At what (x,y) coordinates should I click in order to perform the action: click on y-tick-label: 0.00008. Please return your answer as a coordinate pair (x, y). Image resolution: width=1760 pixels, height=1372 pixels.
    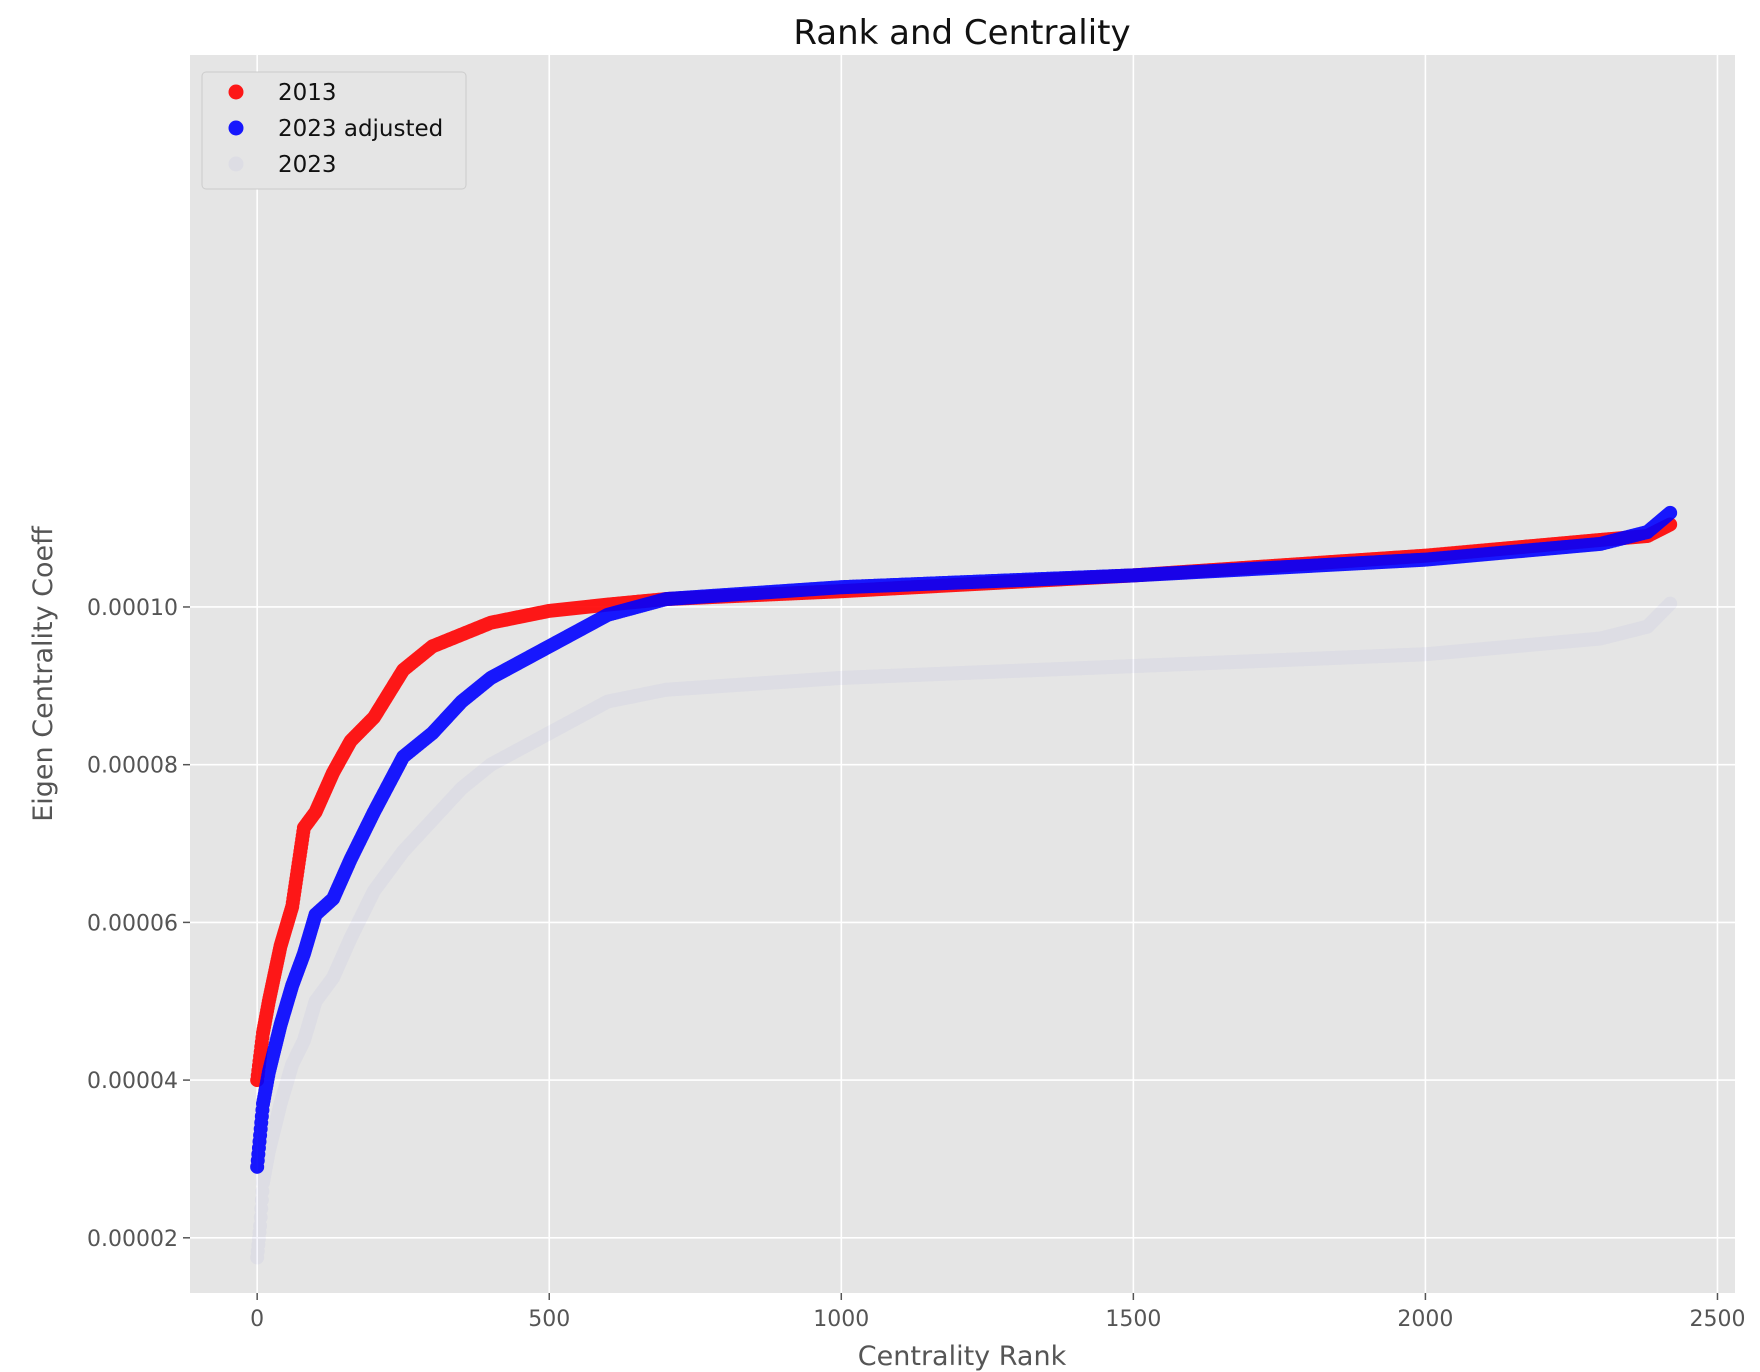
    Looking at the image, I should click on (132, 766).